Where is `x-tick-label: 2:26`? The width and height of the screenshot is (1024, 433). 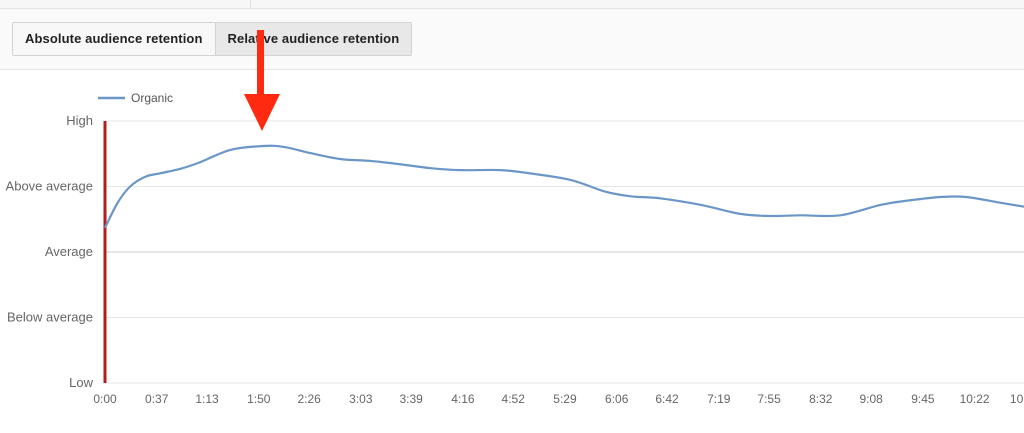 x-tick-label: 2:26 is located at coordinates (309, 399).